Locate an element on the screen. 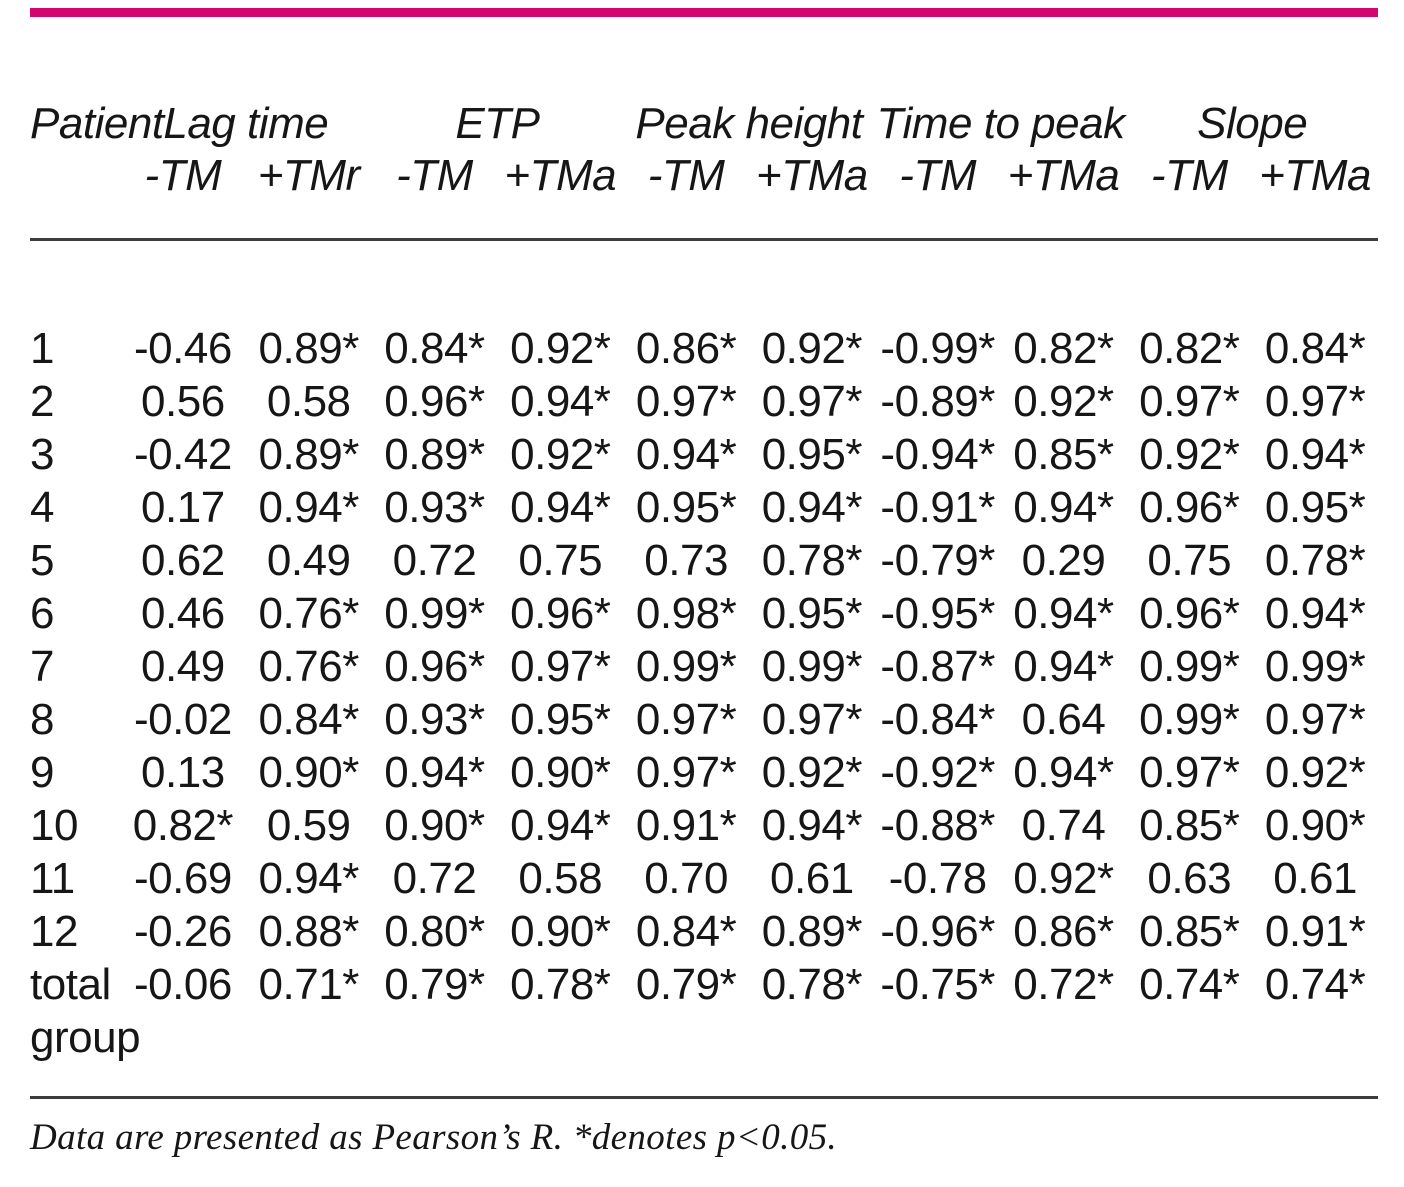 This screenshot has height=1187, width=1404. value-cell: 0.82* is located at coordinates (1189, 348).